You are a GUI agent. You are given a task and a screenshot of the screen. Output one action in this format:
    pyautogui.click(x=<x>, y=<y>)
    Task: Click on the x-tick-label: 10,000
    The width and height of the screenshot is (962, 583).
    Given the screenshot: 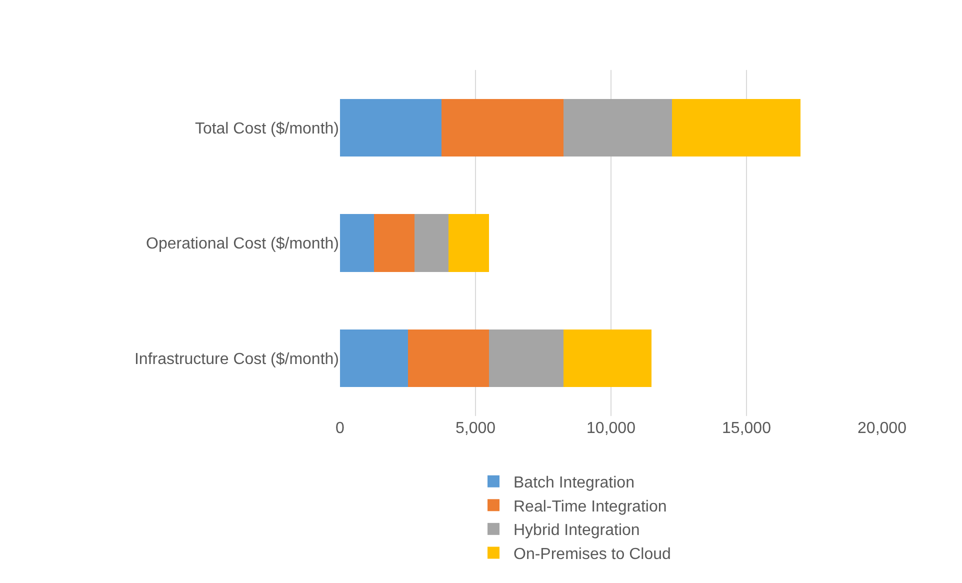 What is the action you would take?
    pyautogui.click(x=611, y=428)
    